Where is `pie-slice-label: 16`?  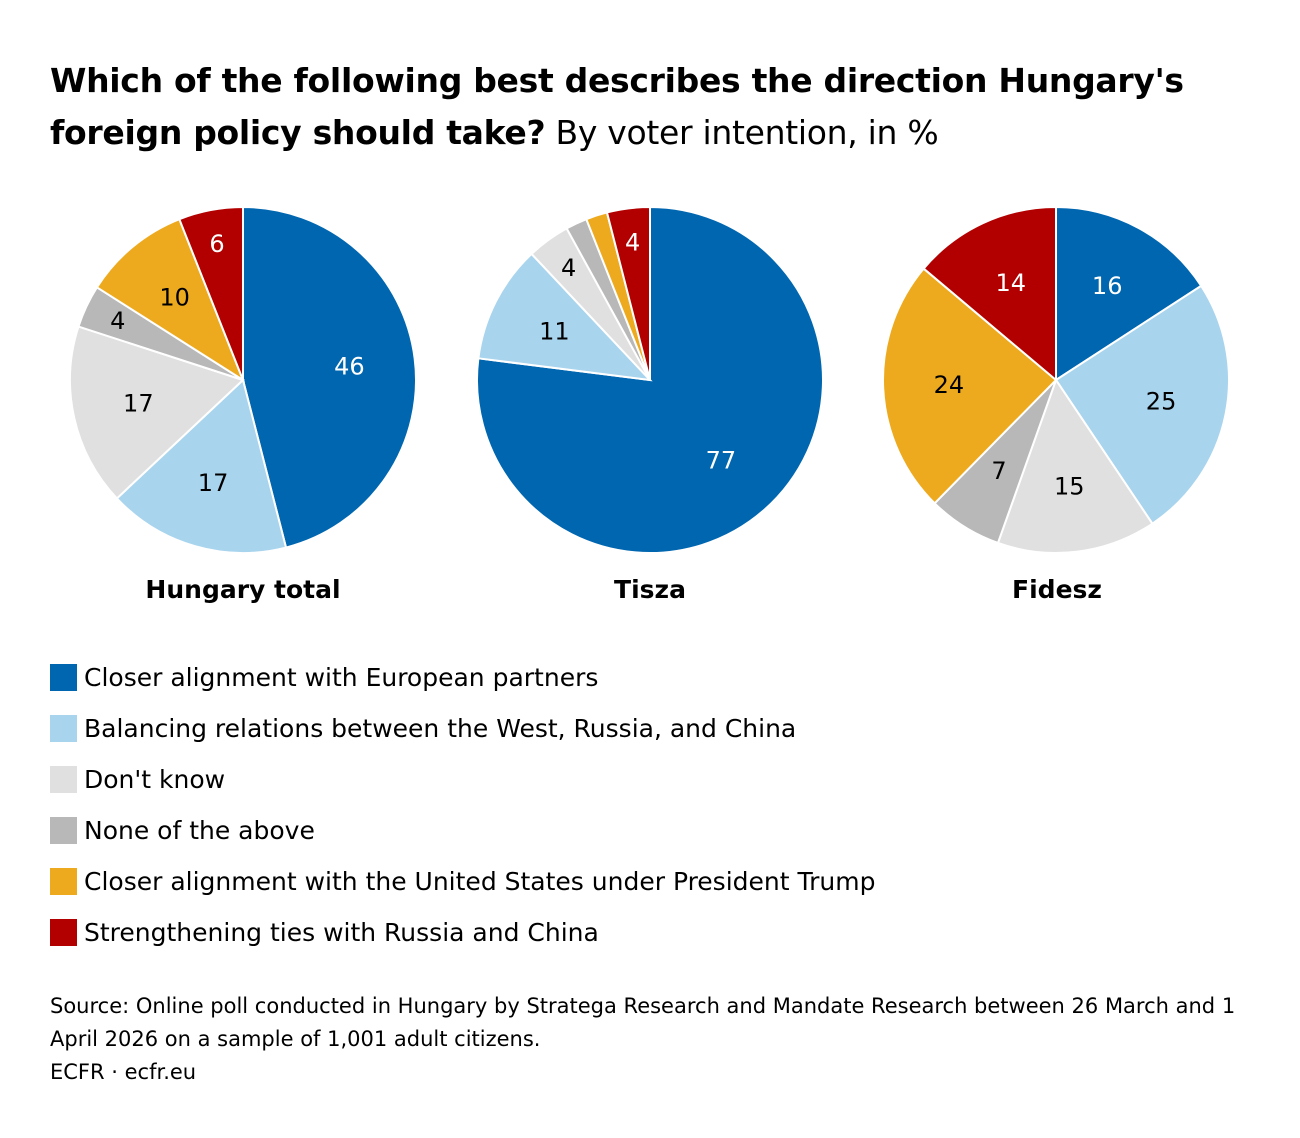
pie-slice-label: 16 is located at coordinates (1107, 286).